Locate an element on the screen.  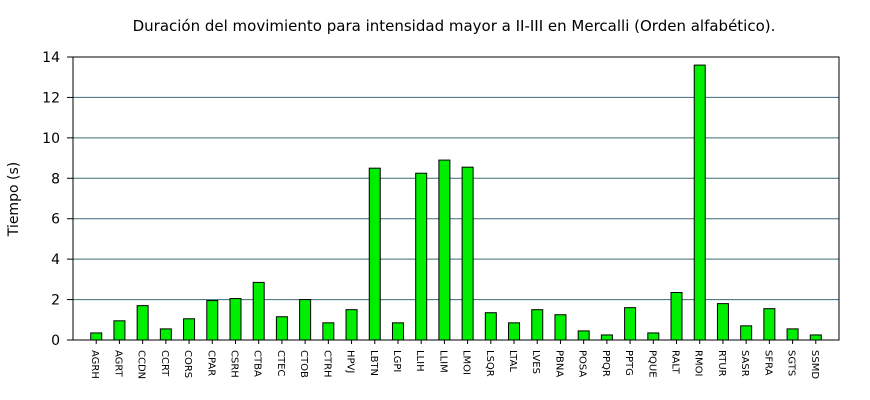
x-tick-label: CPAR is located at coordinates (210, 363).